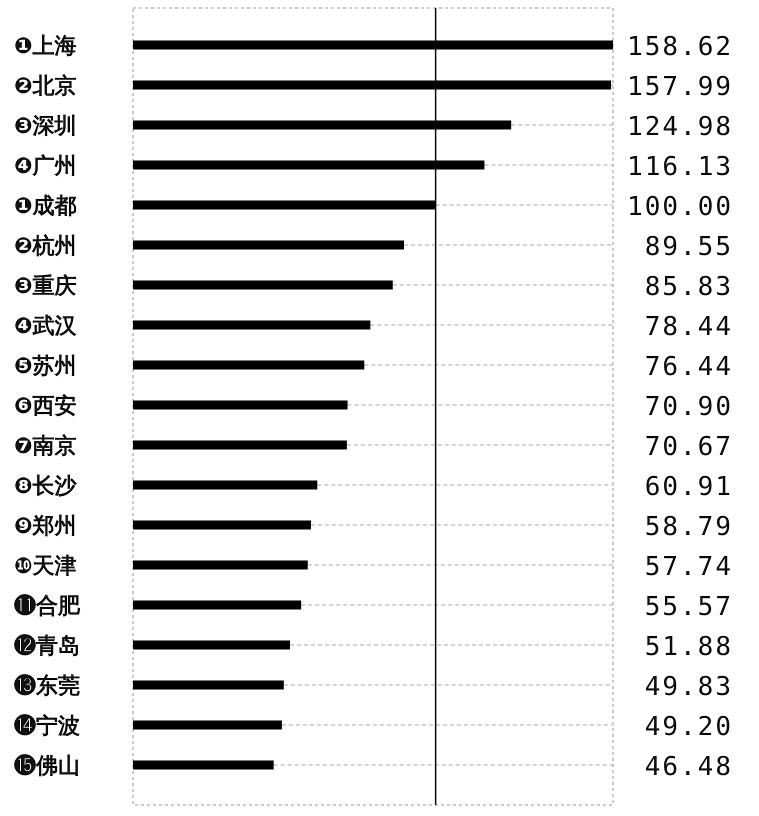 The height and width of the screenshot is (816, 759). What do you see at coordinates (688, 447) in the screenshot?
I see `data-label: 70.67` at bounding box center [688, 447].